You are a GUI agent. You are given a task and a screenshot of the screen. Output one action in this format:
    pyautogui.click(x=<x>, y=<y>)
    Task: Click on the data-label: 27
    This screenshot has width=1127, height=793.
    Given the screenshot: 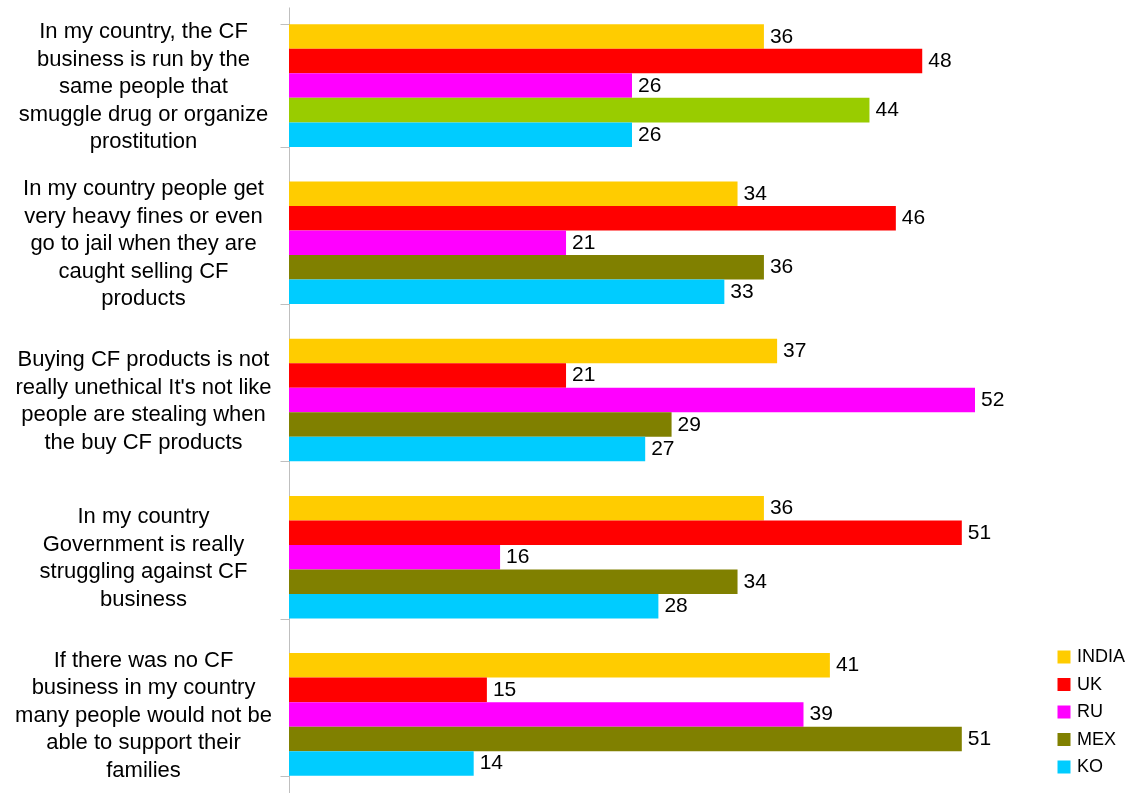 What is the action you would take?
    pyautogui.click(x=663, y=448)
    